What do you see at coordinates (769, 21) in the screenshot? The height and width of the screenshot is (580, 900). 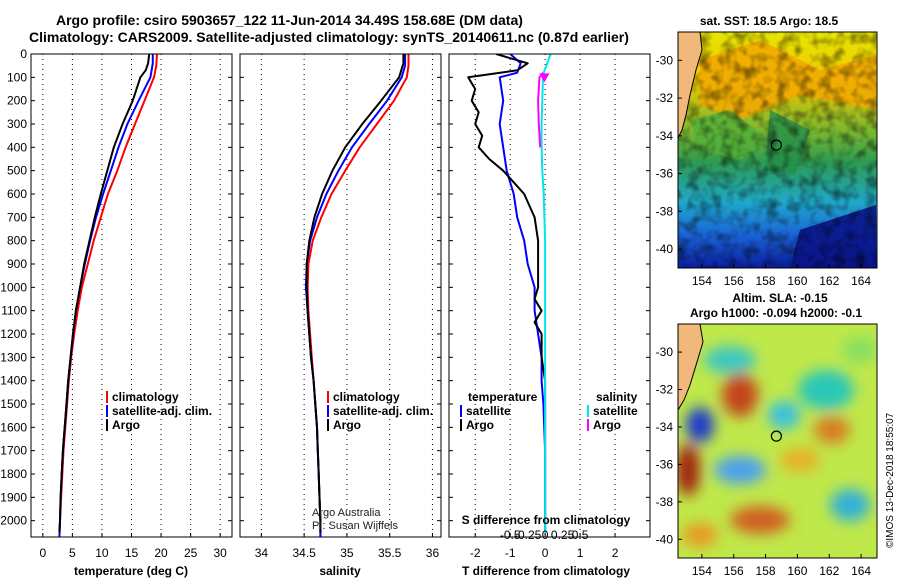 I see `sst-map-title: sat. SST: 18.5 Argo: 18.5` at bounding box center [769, 21].